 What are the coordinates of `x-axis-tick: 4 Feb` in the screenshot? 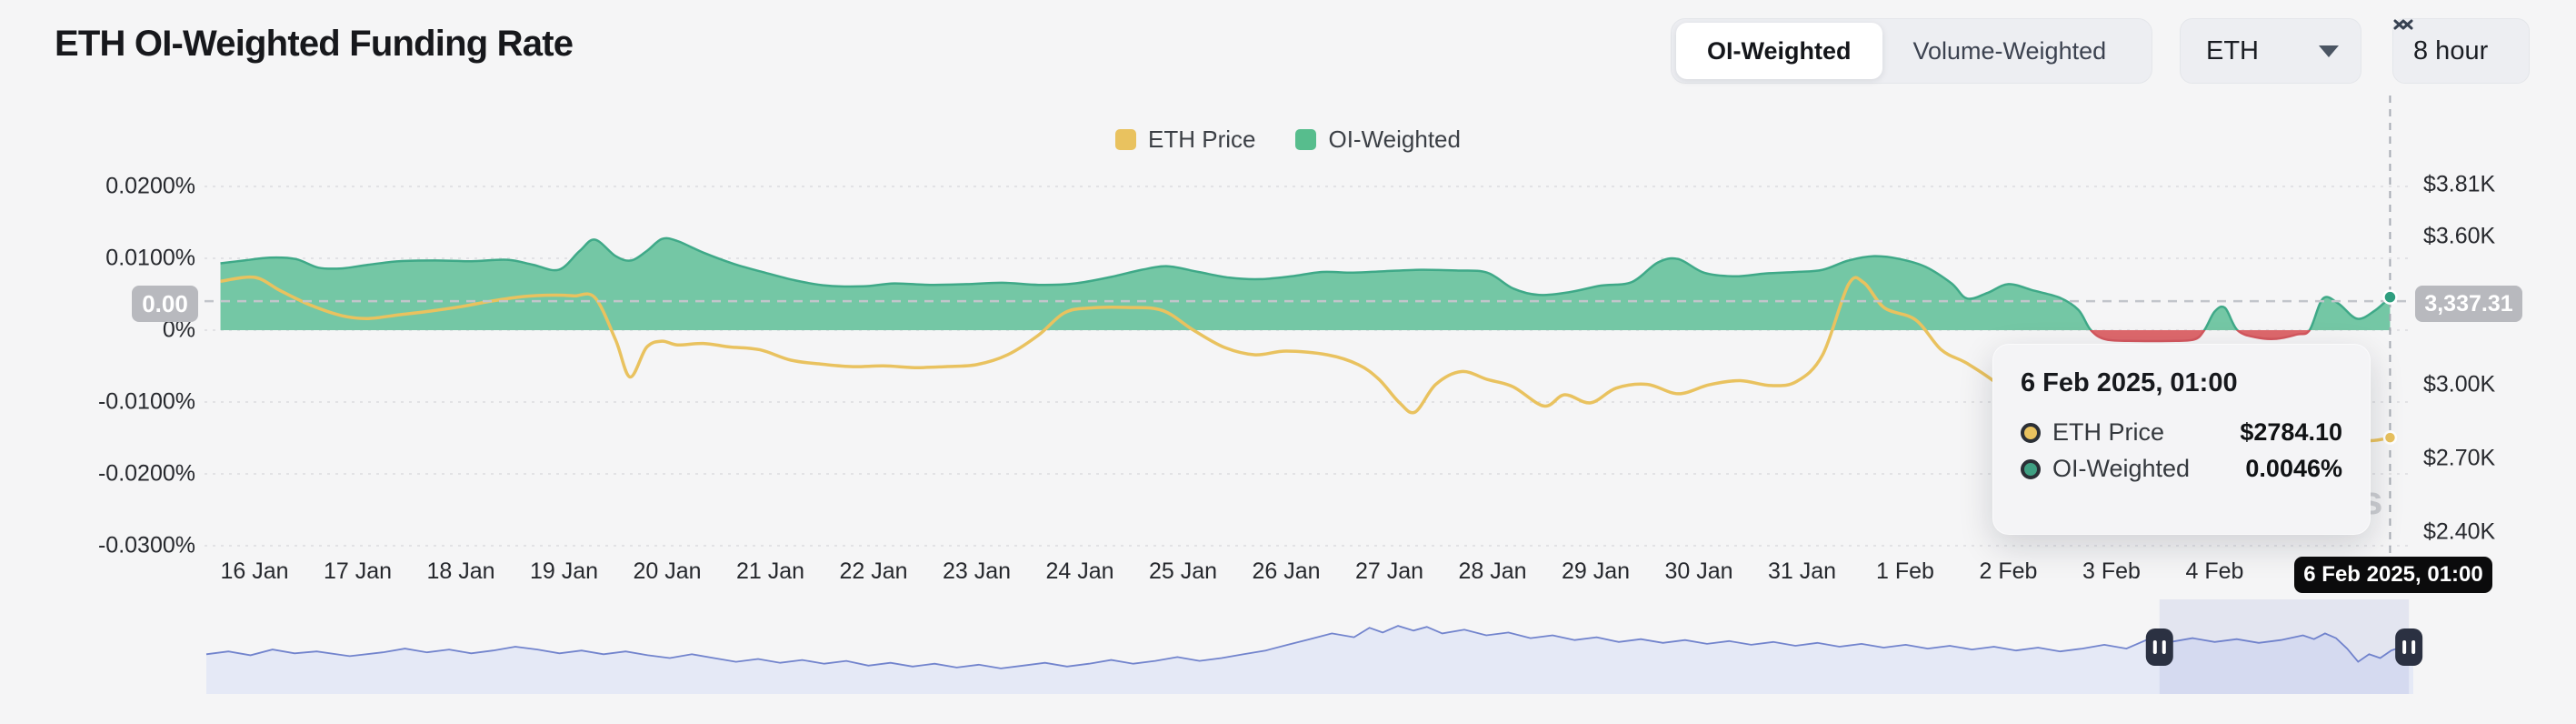 It's located at (2214, 571).